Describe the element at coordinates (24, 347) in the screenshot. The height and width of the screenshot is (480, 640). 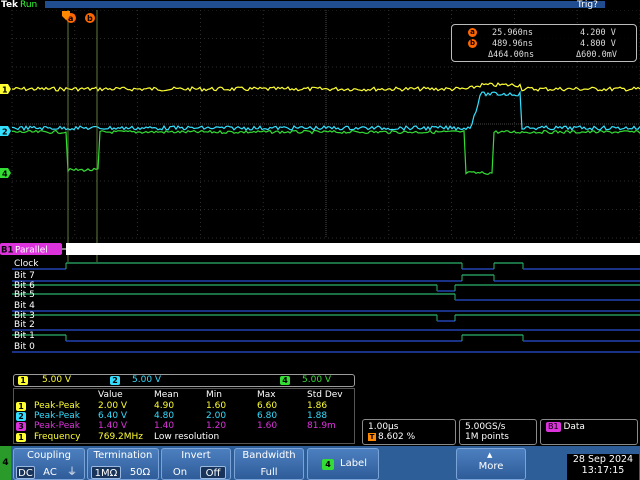
I see `digital-channel-label: Bit 0` at that location.